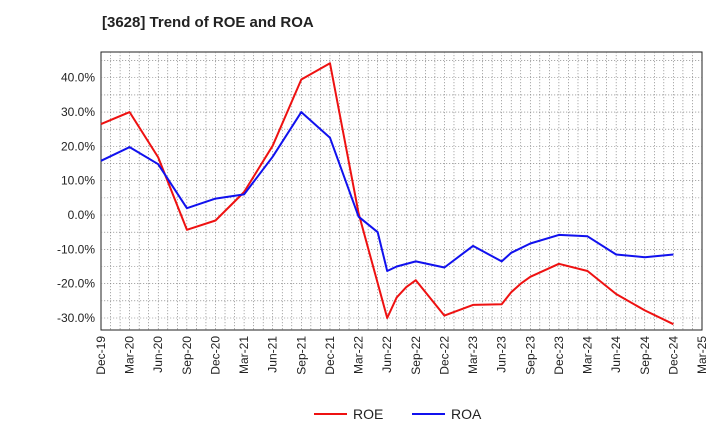 The height and width of the screenshot is (440, 720). I want to click on x-tick-label: Jun-24, so click(616, 354).